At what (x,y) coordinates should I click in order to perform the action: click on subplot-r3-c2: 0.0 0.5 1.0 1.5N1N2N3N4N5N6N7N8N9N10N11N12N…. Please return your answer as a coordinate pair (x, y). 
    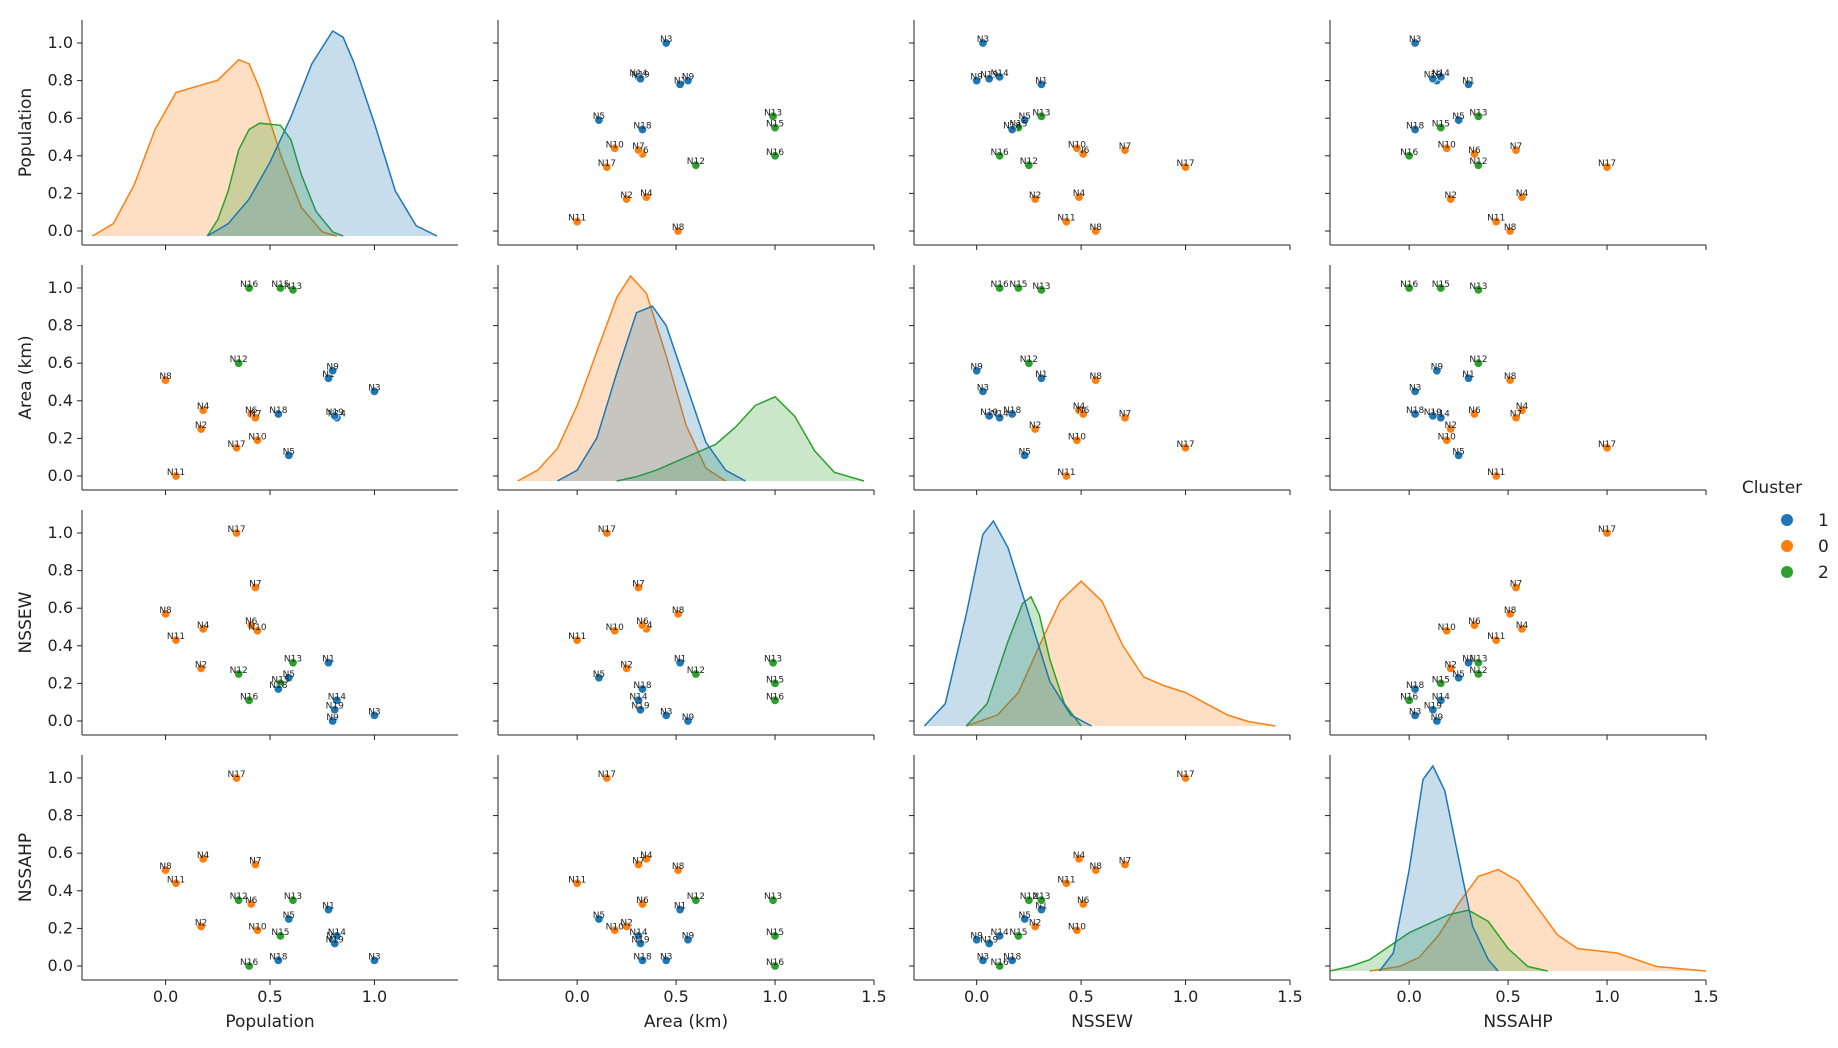
    Looking at the image, I should click on (1106, 893).